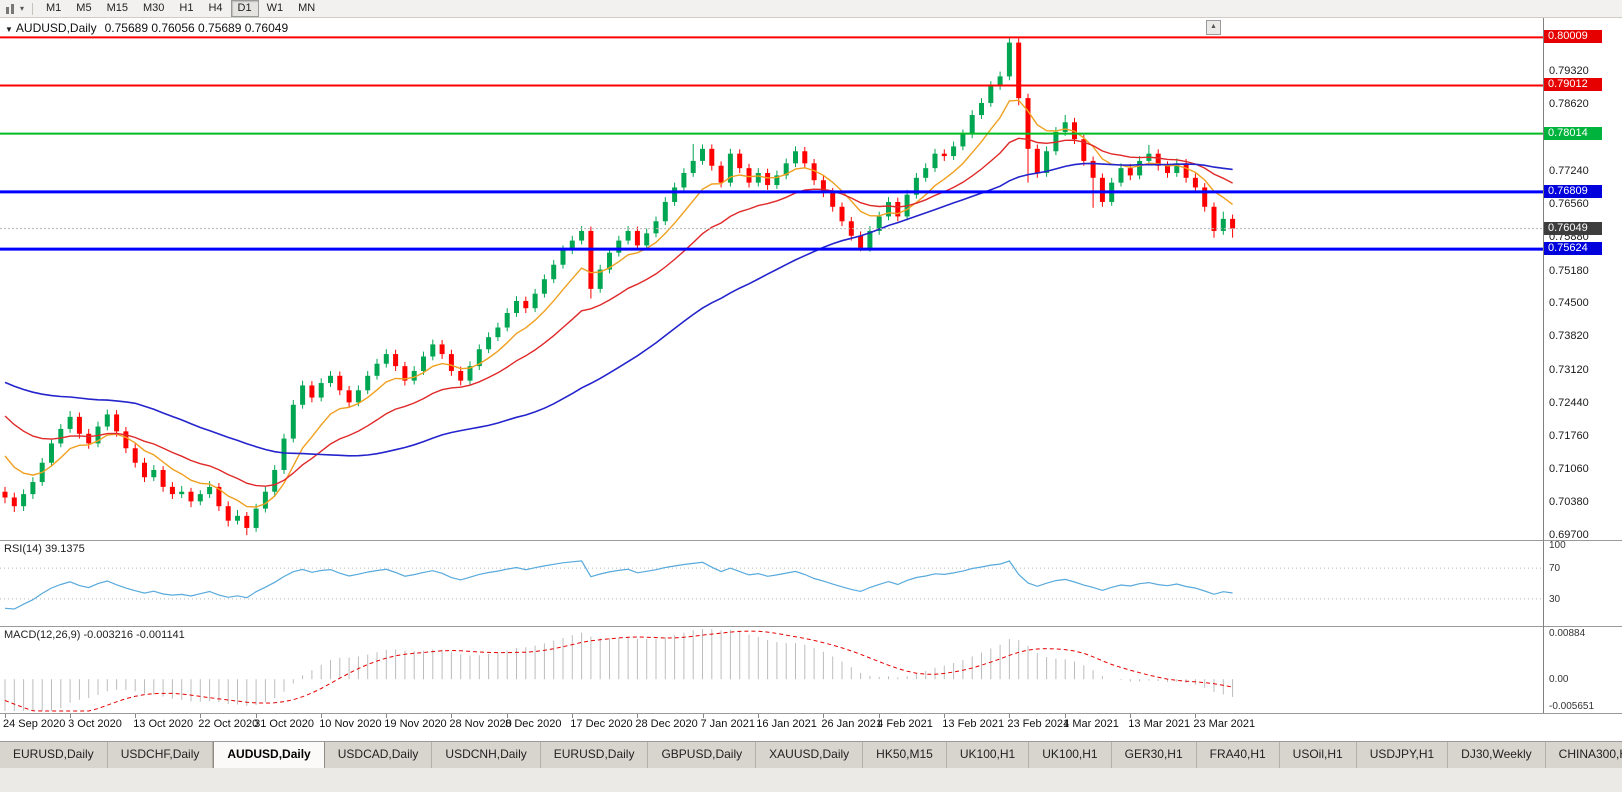  Describe the element at coordinates (244, 8) in the screenshot. I see `timeframe-button-d1: D1` at that location.